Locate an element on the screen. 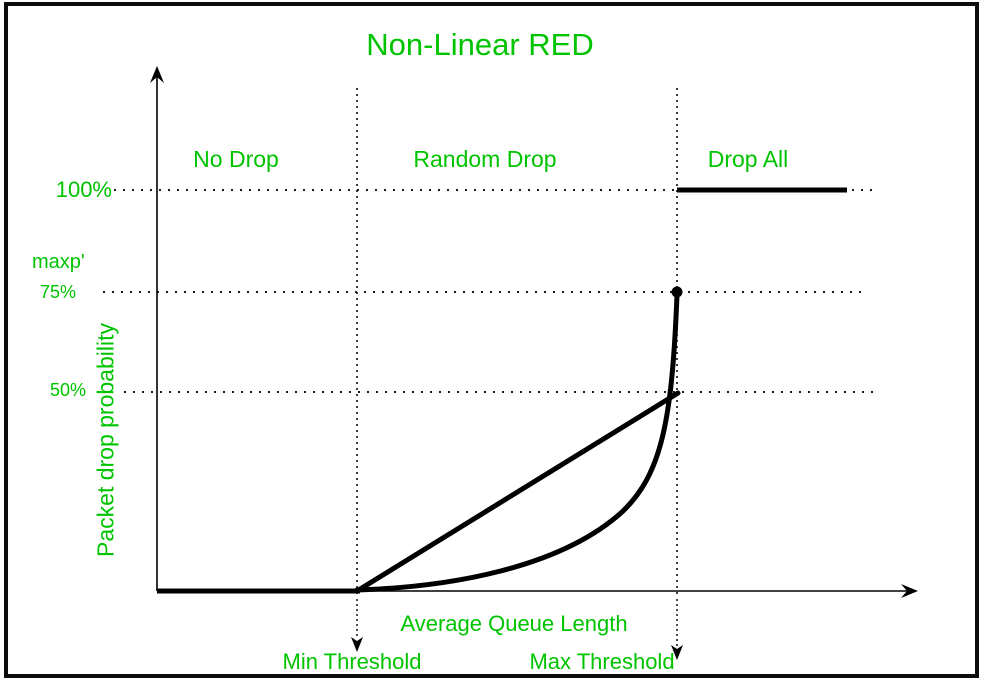  max-threshold-label: Max Threshold is located at coordinates (602, 661).